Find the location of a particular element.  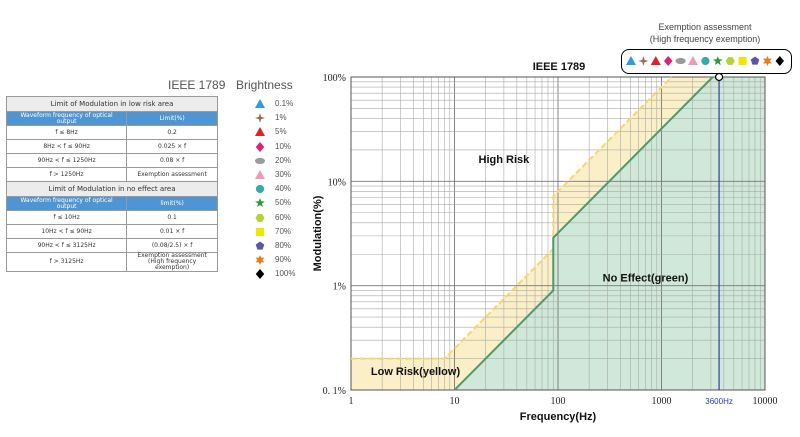

legend-item: 40% is located at coordinates (278, 189).